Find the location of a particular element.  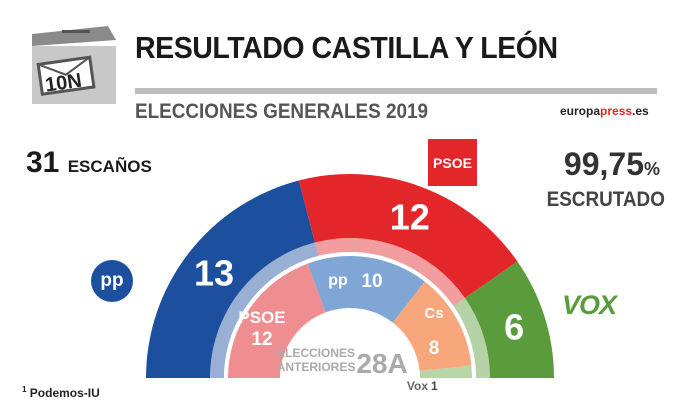

previous-segment-vox is located at coordinates (445, 371).